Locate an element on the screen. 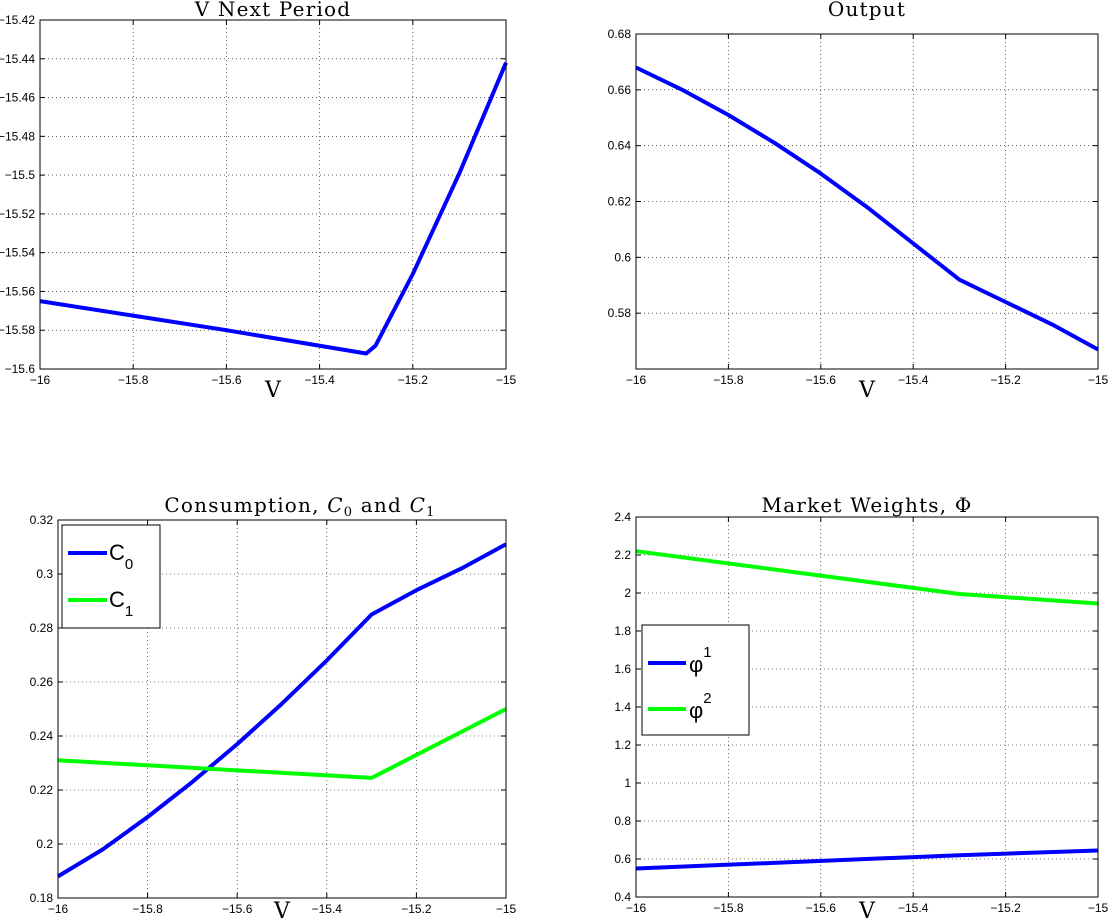 This screenshot has height=921, width=1119. y-tick-label: 1.6 is located at coordinates (622, 669).